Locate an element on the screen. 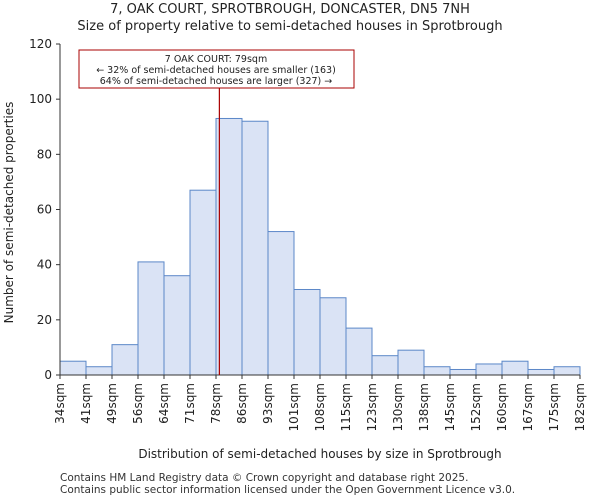 Image resolution: width=600 pixels, height=500 pixels. y-tick-label-40: 40 is located at coordinates (44, 265).